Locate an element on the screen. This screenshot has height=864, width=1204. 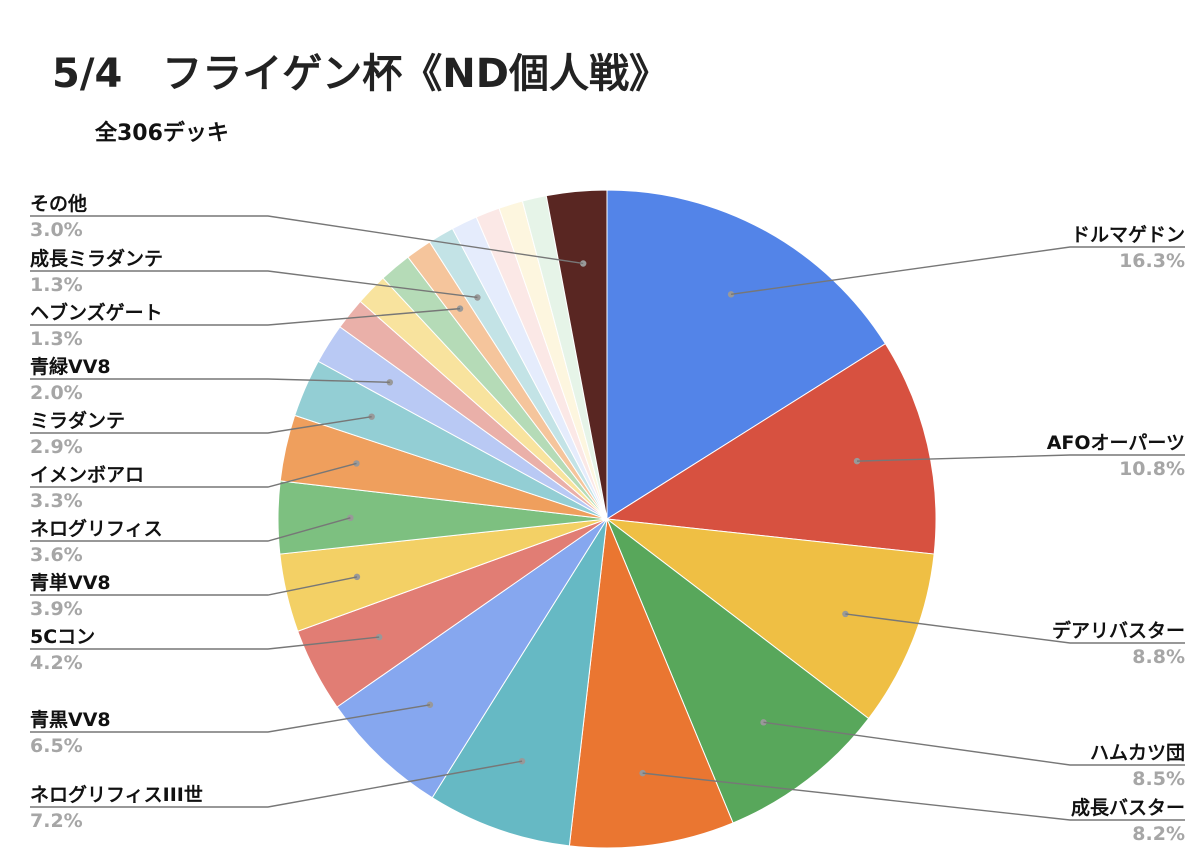
slice-label-percent: 16.3% is located at coordinates (1152, 261).